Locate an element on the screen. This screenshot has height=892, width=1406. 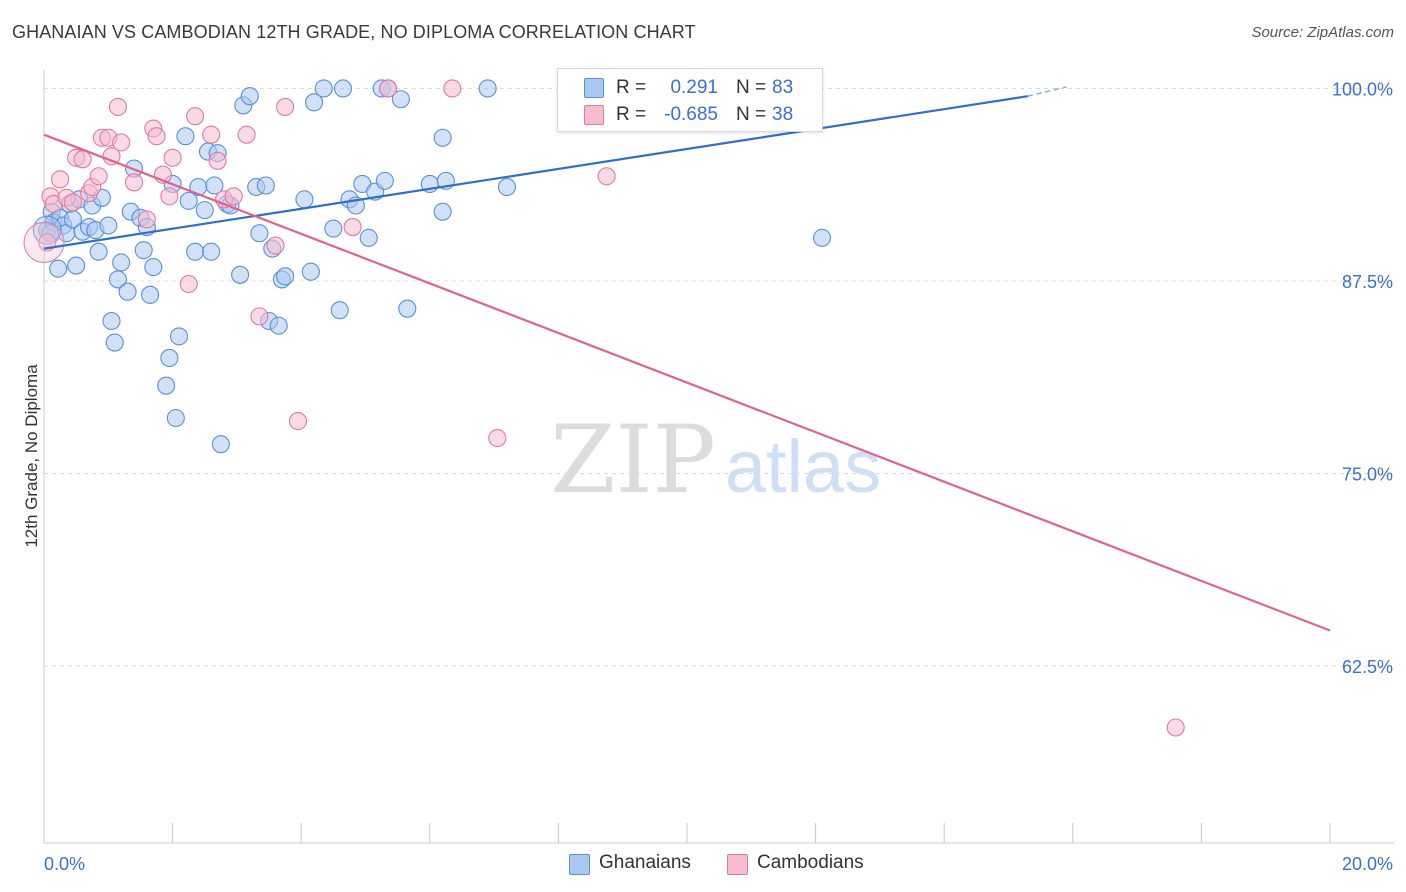
legend-r-value: -0.685 is located at coordinates (691, 114).